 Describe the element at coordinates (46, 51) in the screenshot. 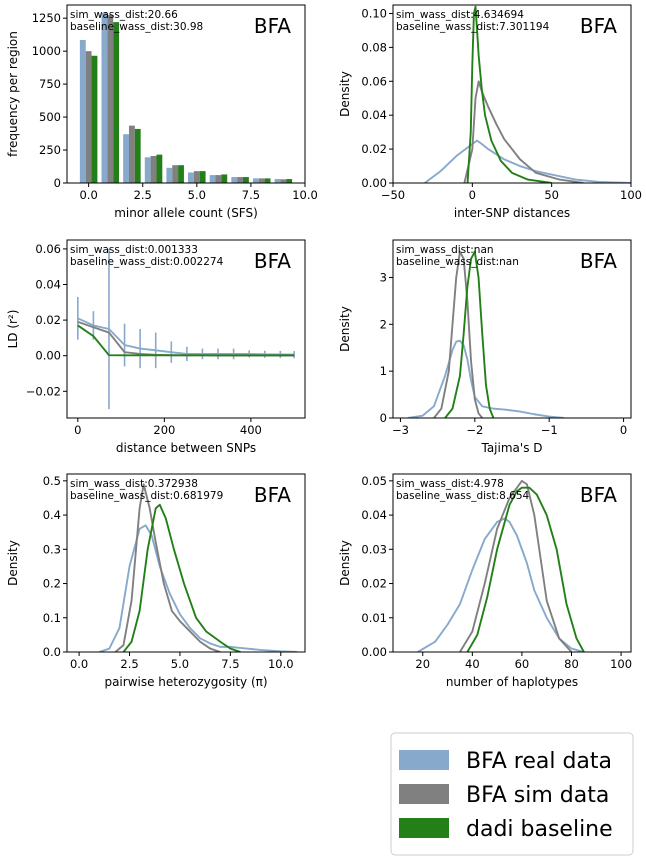

I see `y-tick-label: 1000` at that location.